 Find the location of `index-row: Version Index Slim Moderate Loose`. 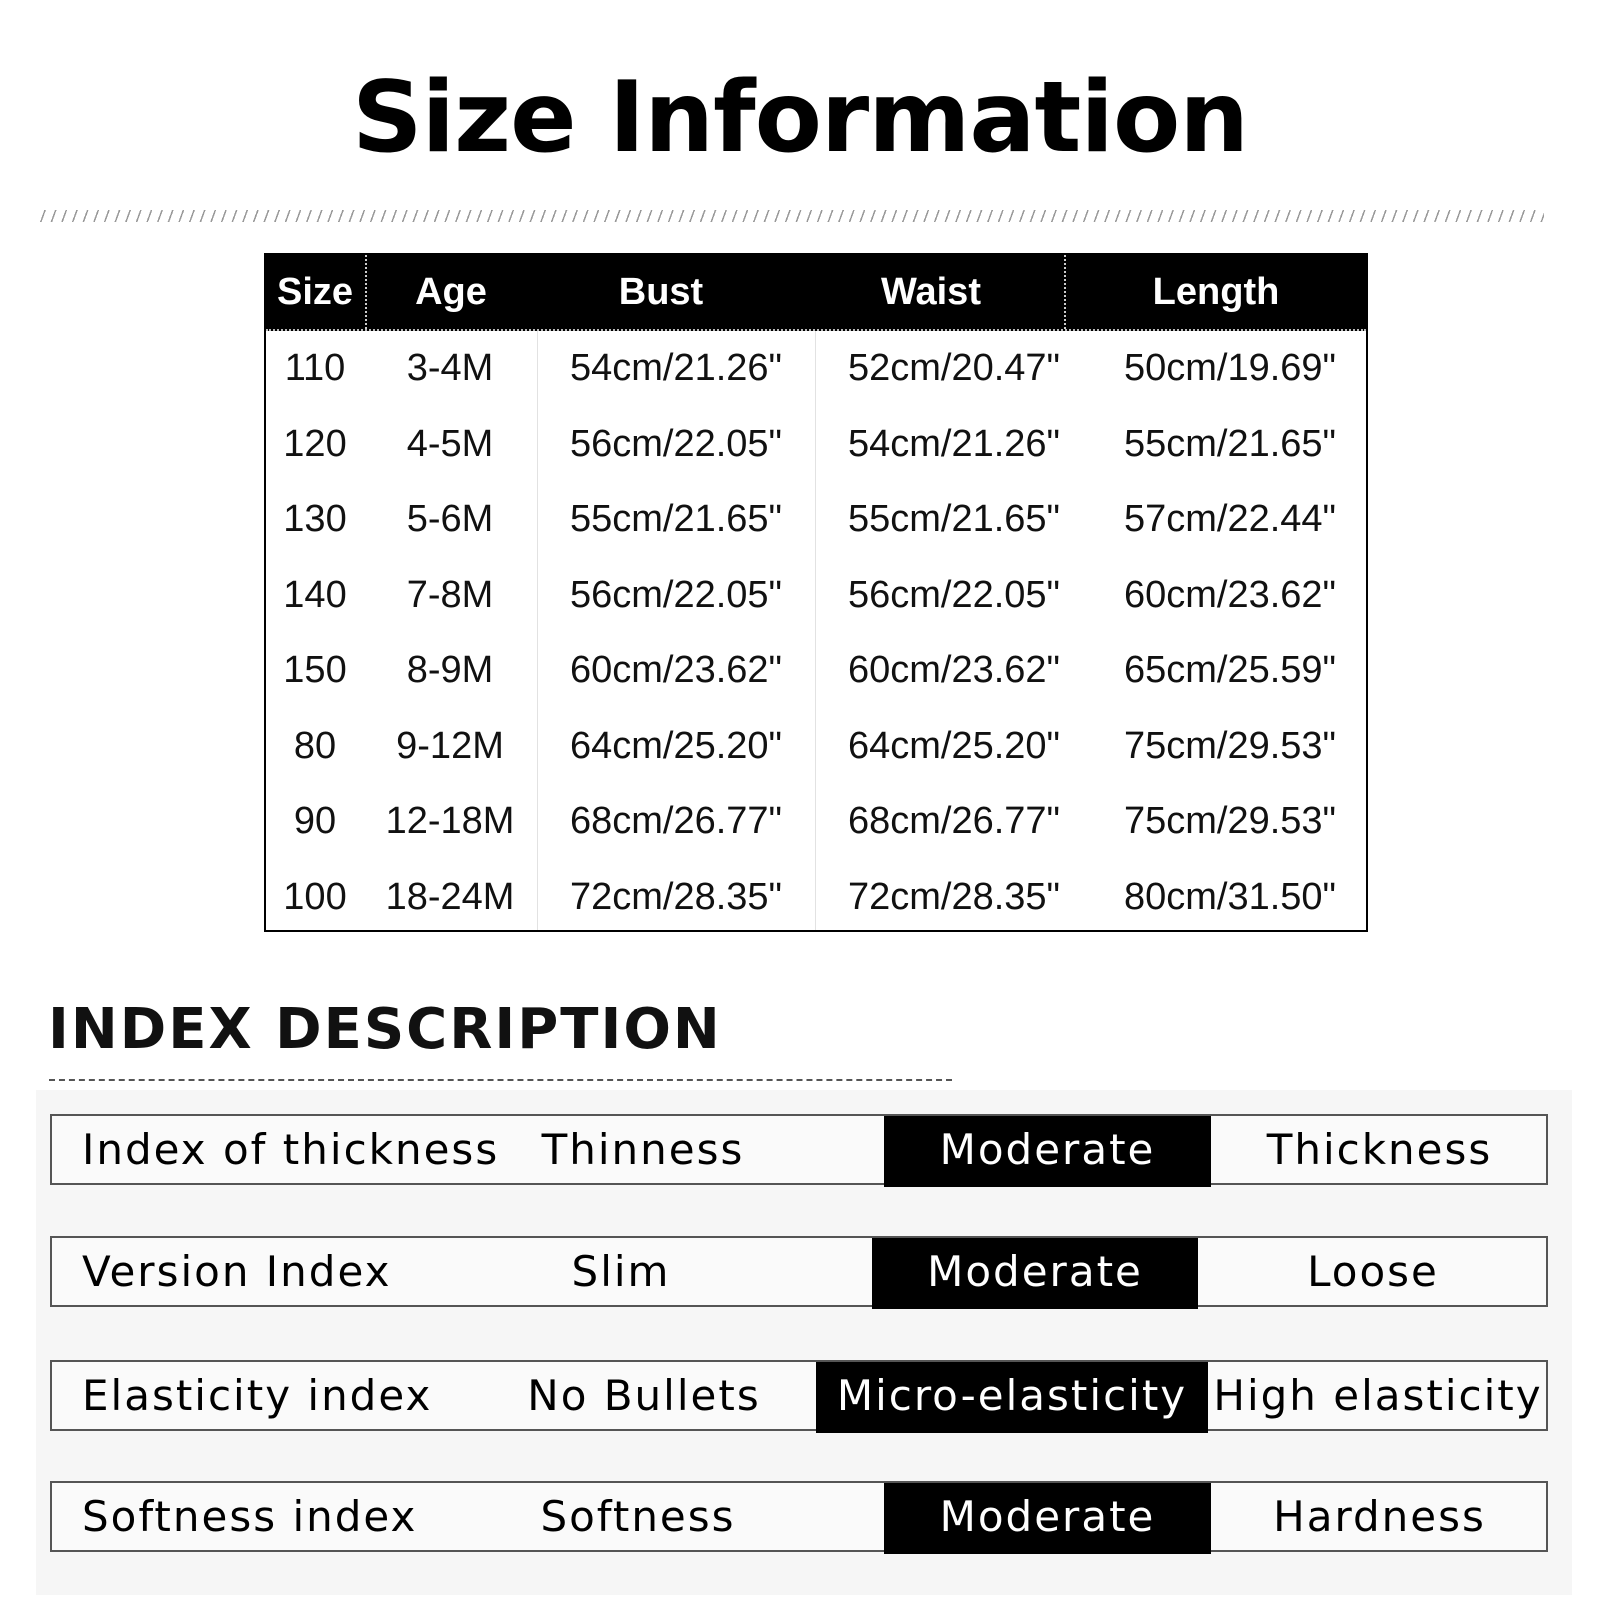

index-row: Version Index Slim Moderate Loose is located at coordinates (799, 1272).